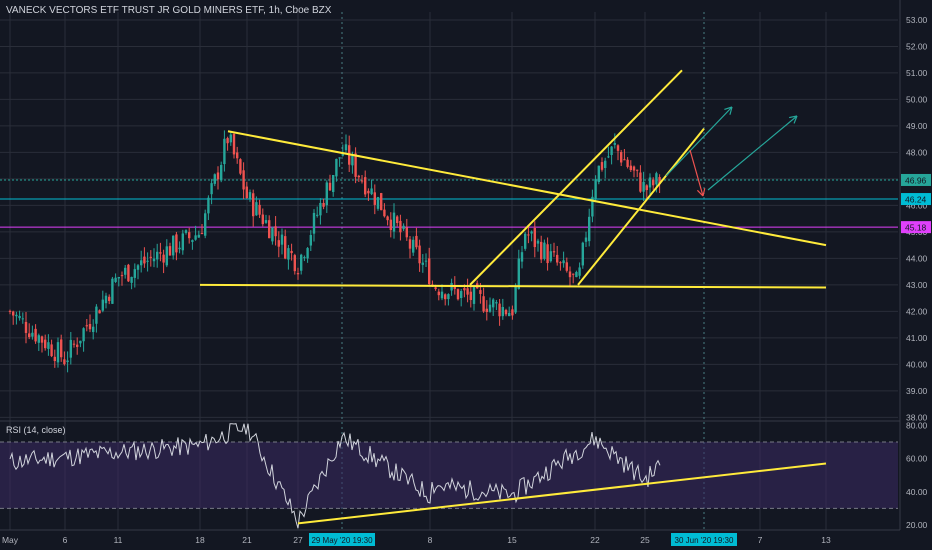 This screenshot has width=932, height=550. Describe the element at coordinates (917, 99) in the screenshot. I see `price-tick-label: 50.00` at that location.